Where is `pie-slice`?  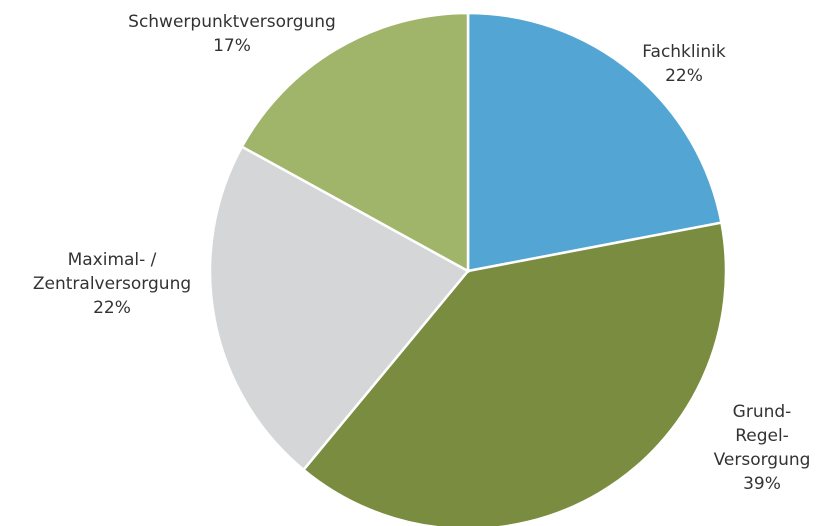 pie-slice is located at coordinates (355, 142).